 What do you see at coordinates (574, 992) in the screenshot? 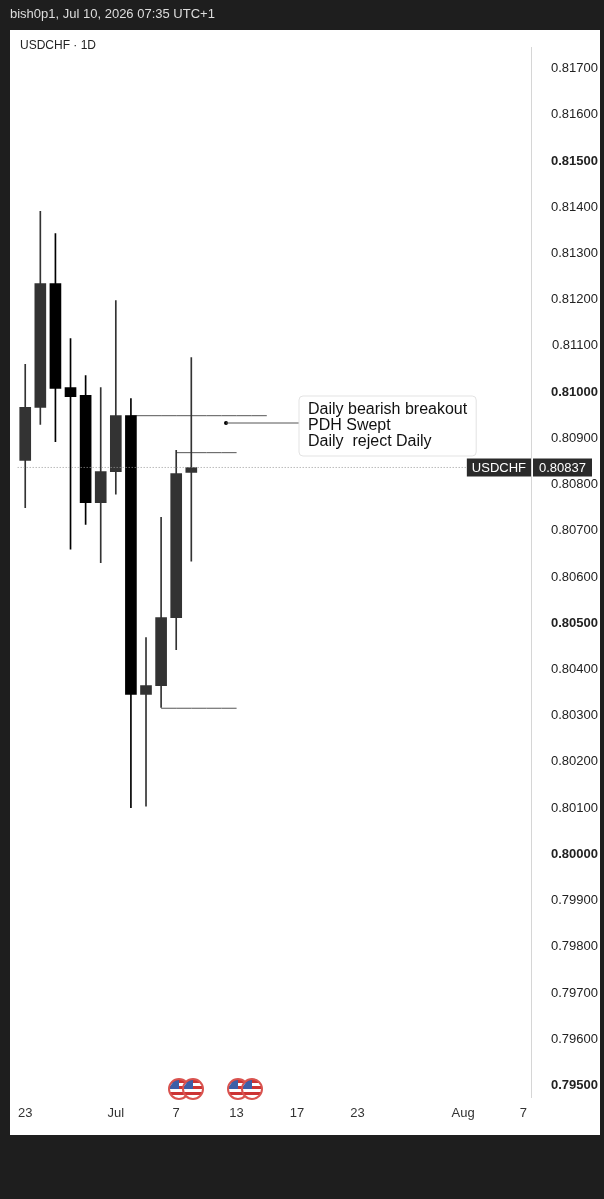
I see `y-tick-label: 0.79700` at bounding box center [574, 992].